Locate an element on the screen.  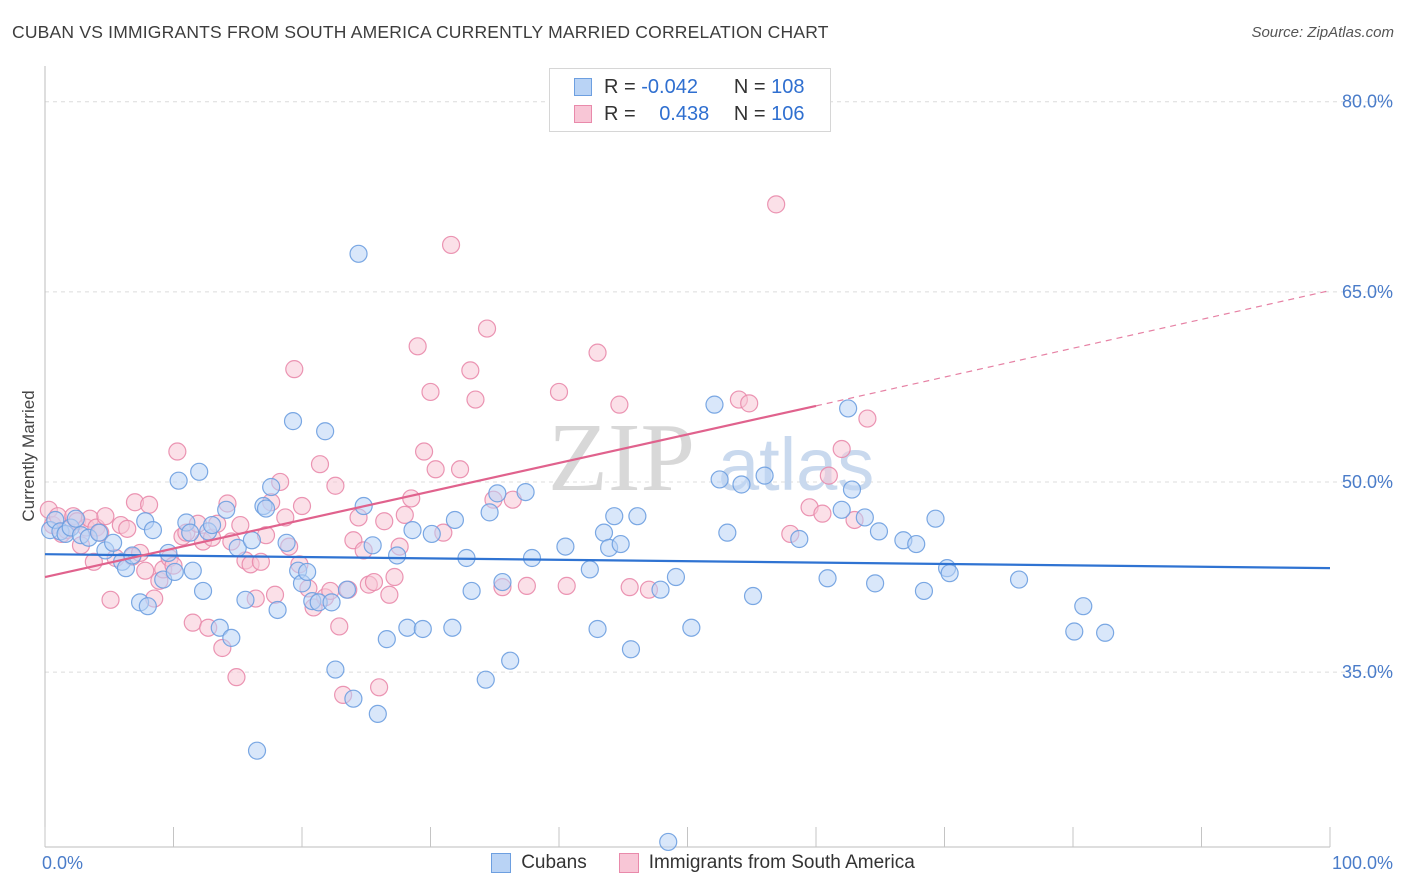
legend-label-south-america: Immigrants from South America is located at coordinates (781, 862).